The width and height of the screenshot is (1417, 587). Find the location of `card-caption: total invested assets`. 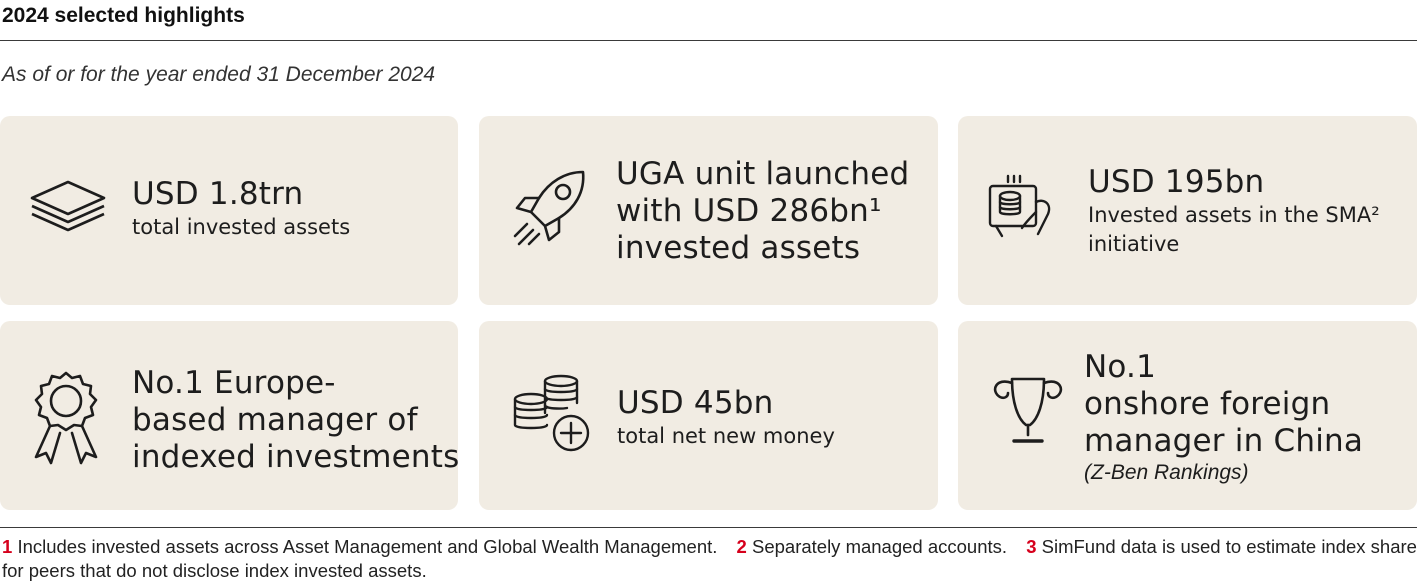

card-caption: total invested assets is located at coordinates (241, 227).